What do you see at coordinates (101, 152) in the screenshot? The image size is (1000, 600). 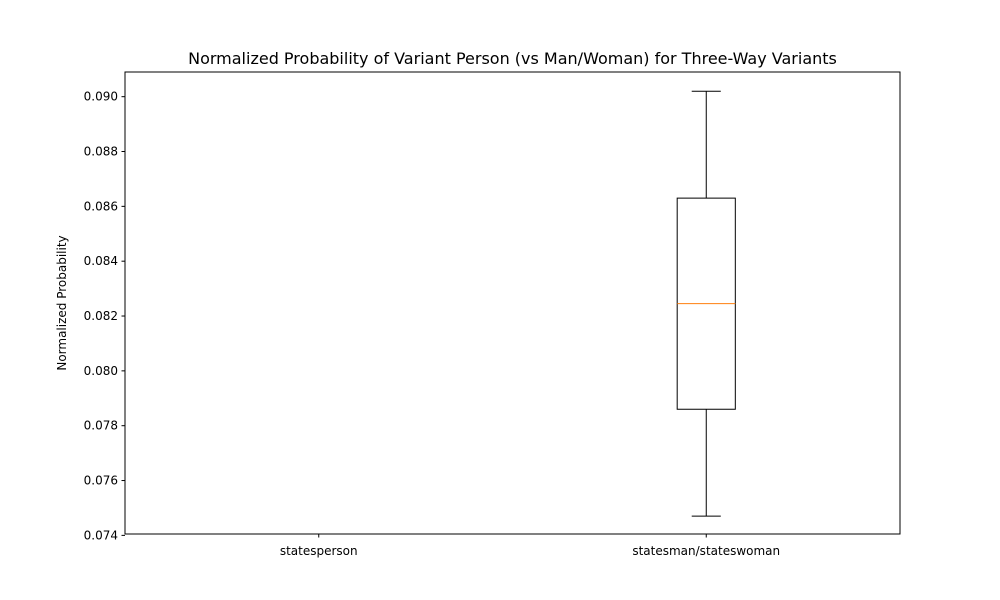 I see `y-tick-label: 0.088` at bounding box center [101, 152].